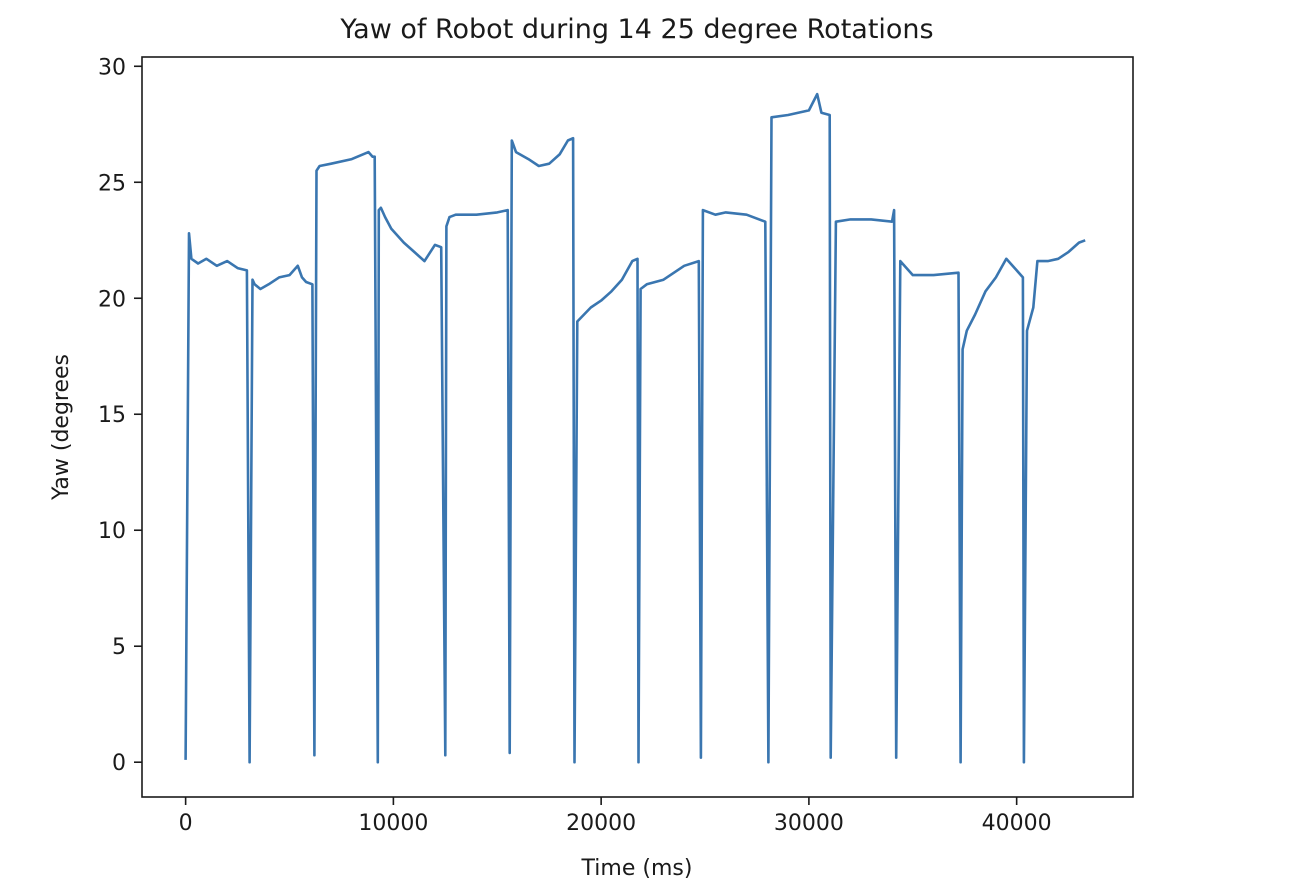  What do you see at coordinates (112, 183) in the screenshot?
I see `y-tick-label: 25` at bounding box center [112, 183].